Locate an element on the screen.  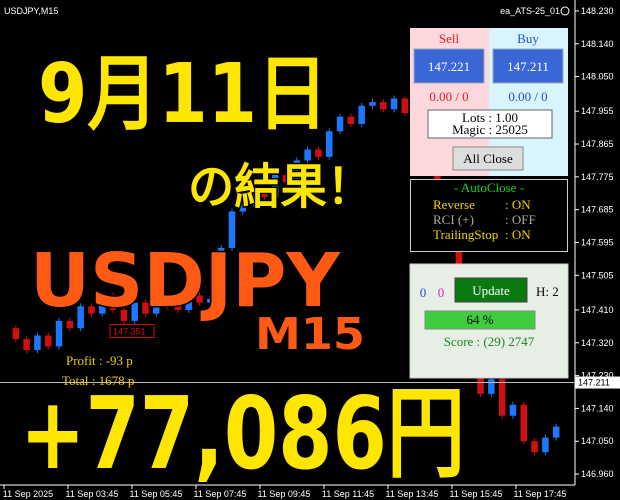
update-label: Update is located at coordinates (491, 290).